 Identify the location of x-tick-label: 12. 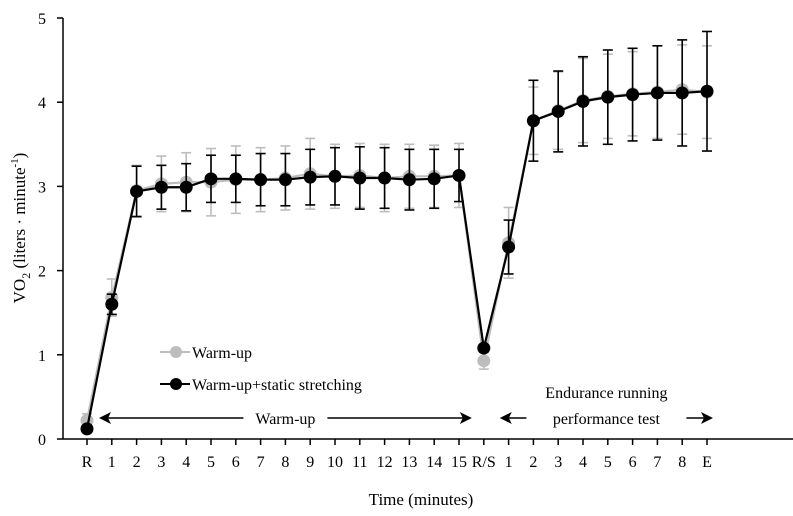
(385, 462).